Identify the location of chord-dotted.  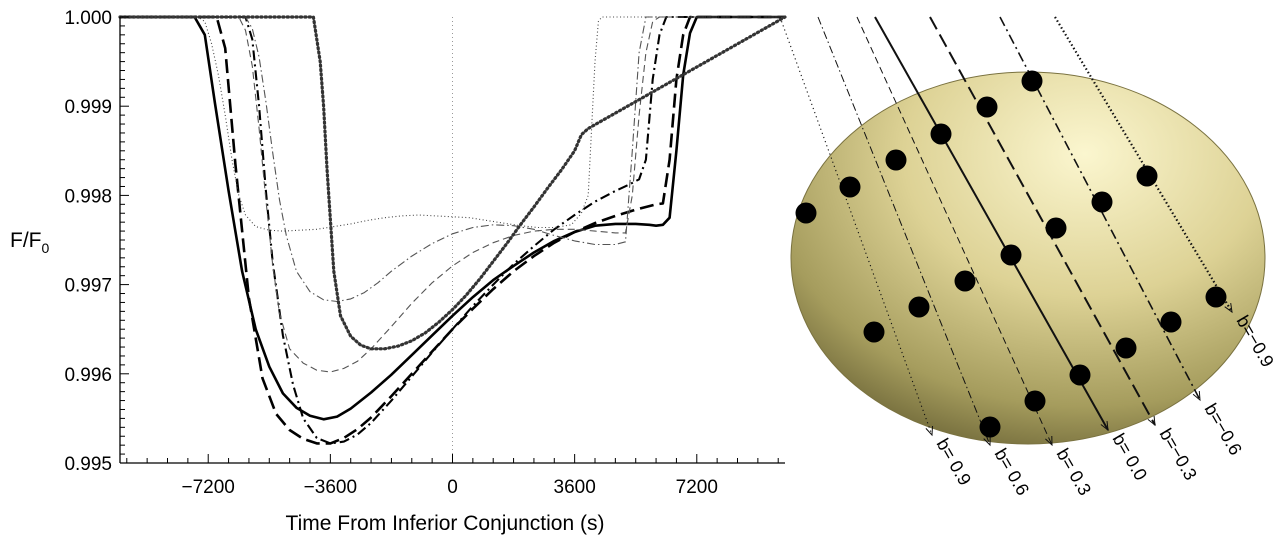
(856, 226).